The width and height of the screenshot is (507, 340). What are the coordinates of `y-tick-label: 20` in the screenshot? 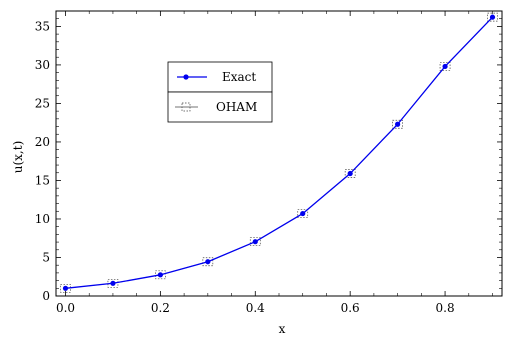 It's located at (42, 142).